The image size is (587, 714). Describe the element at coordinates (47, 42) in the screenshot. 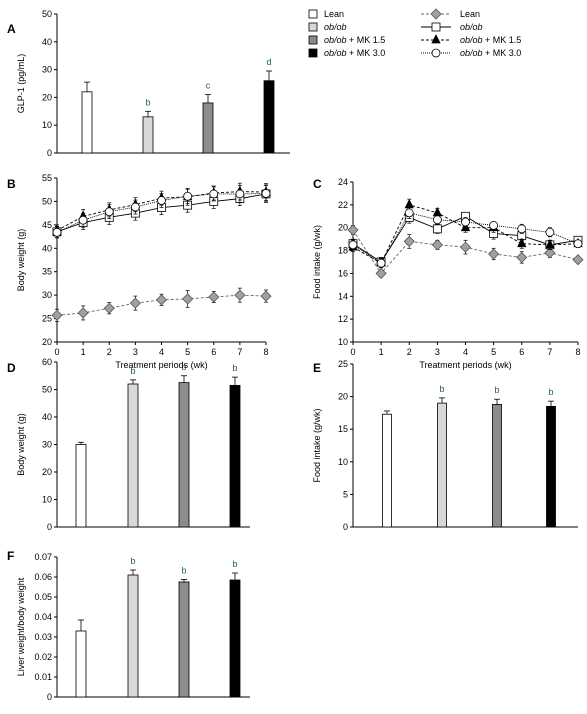

I see `y-tick-label-A: 40` at that location.